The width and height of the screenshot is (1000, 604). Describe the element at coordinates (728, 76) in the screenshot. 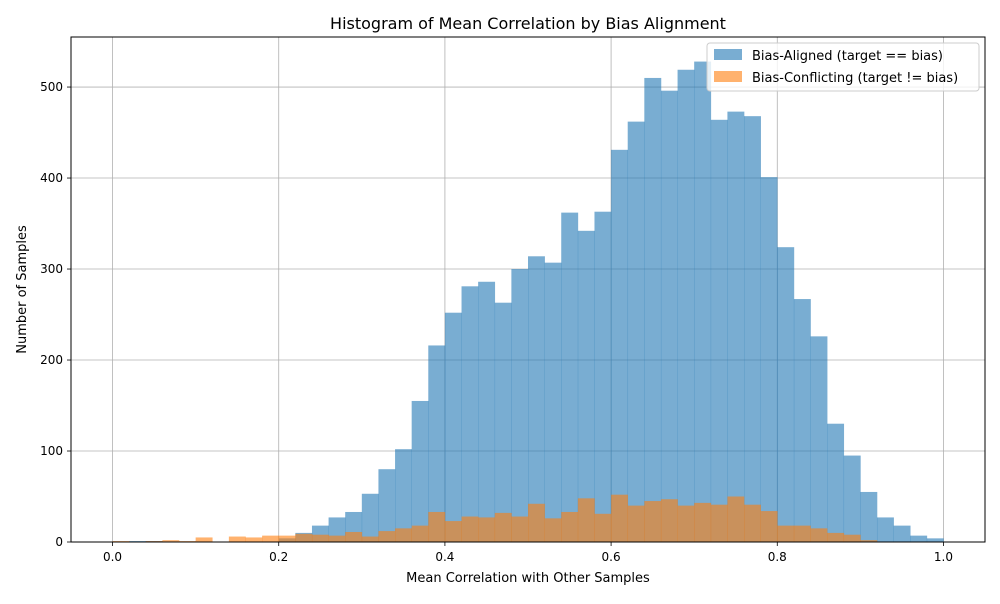

I see `legend-swatch-bias-conflicting` at that location.